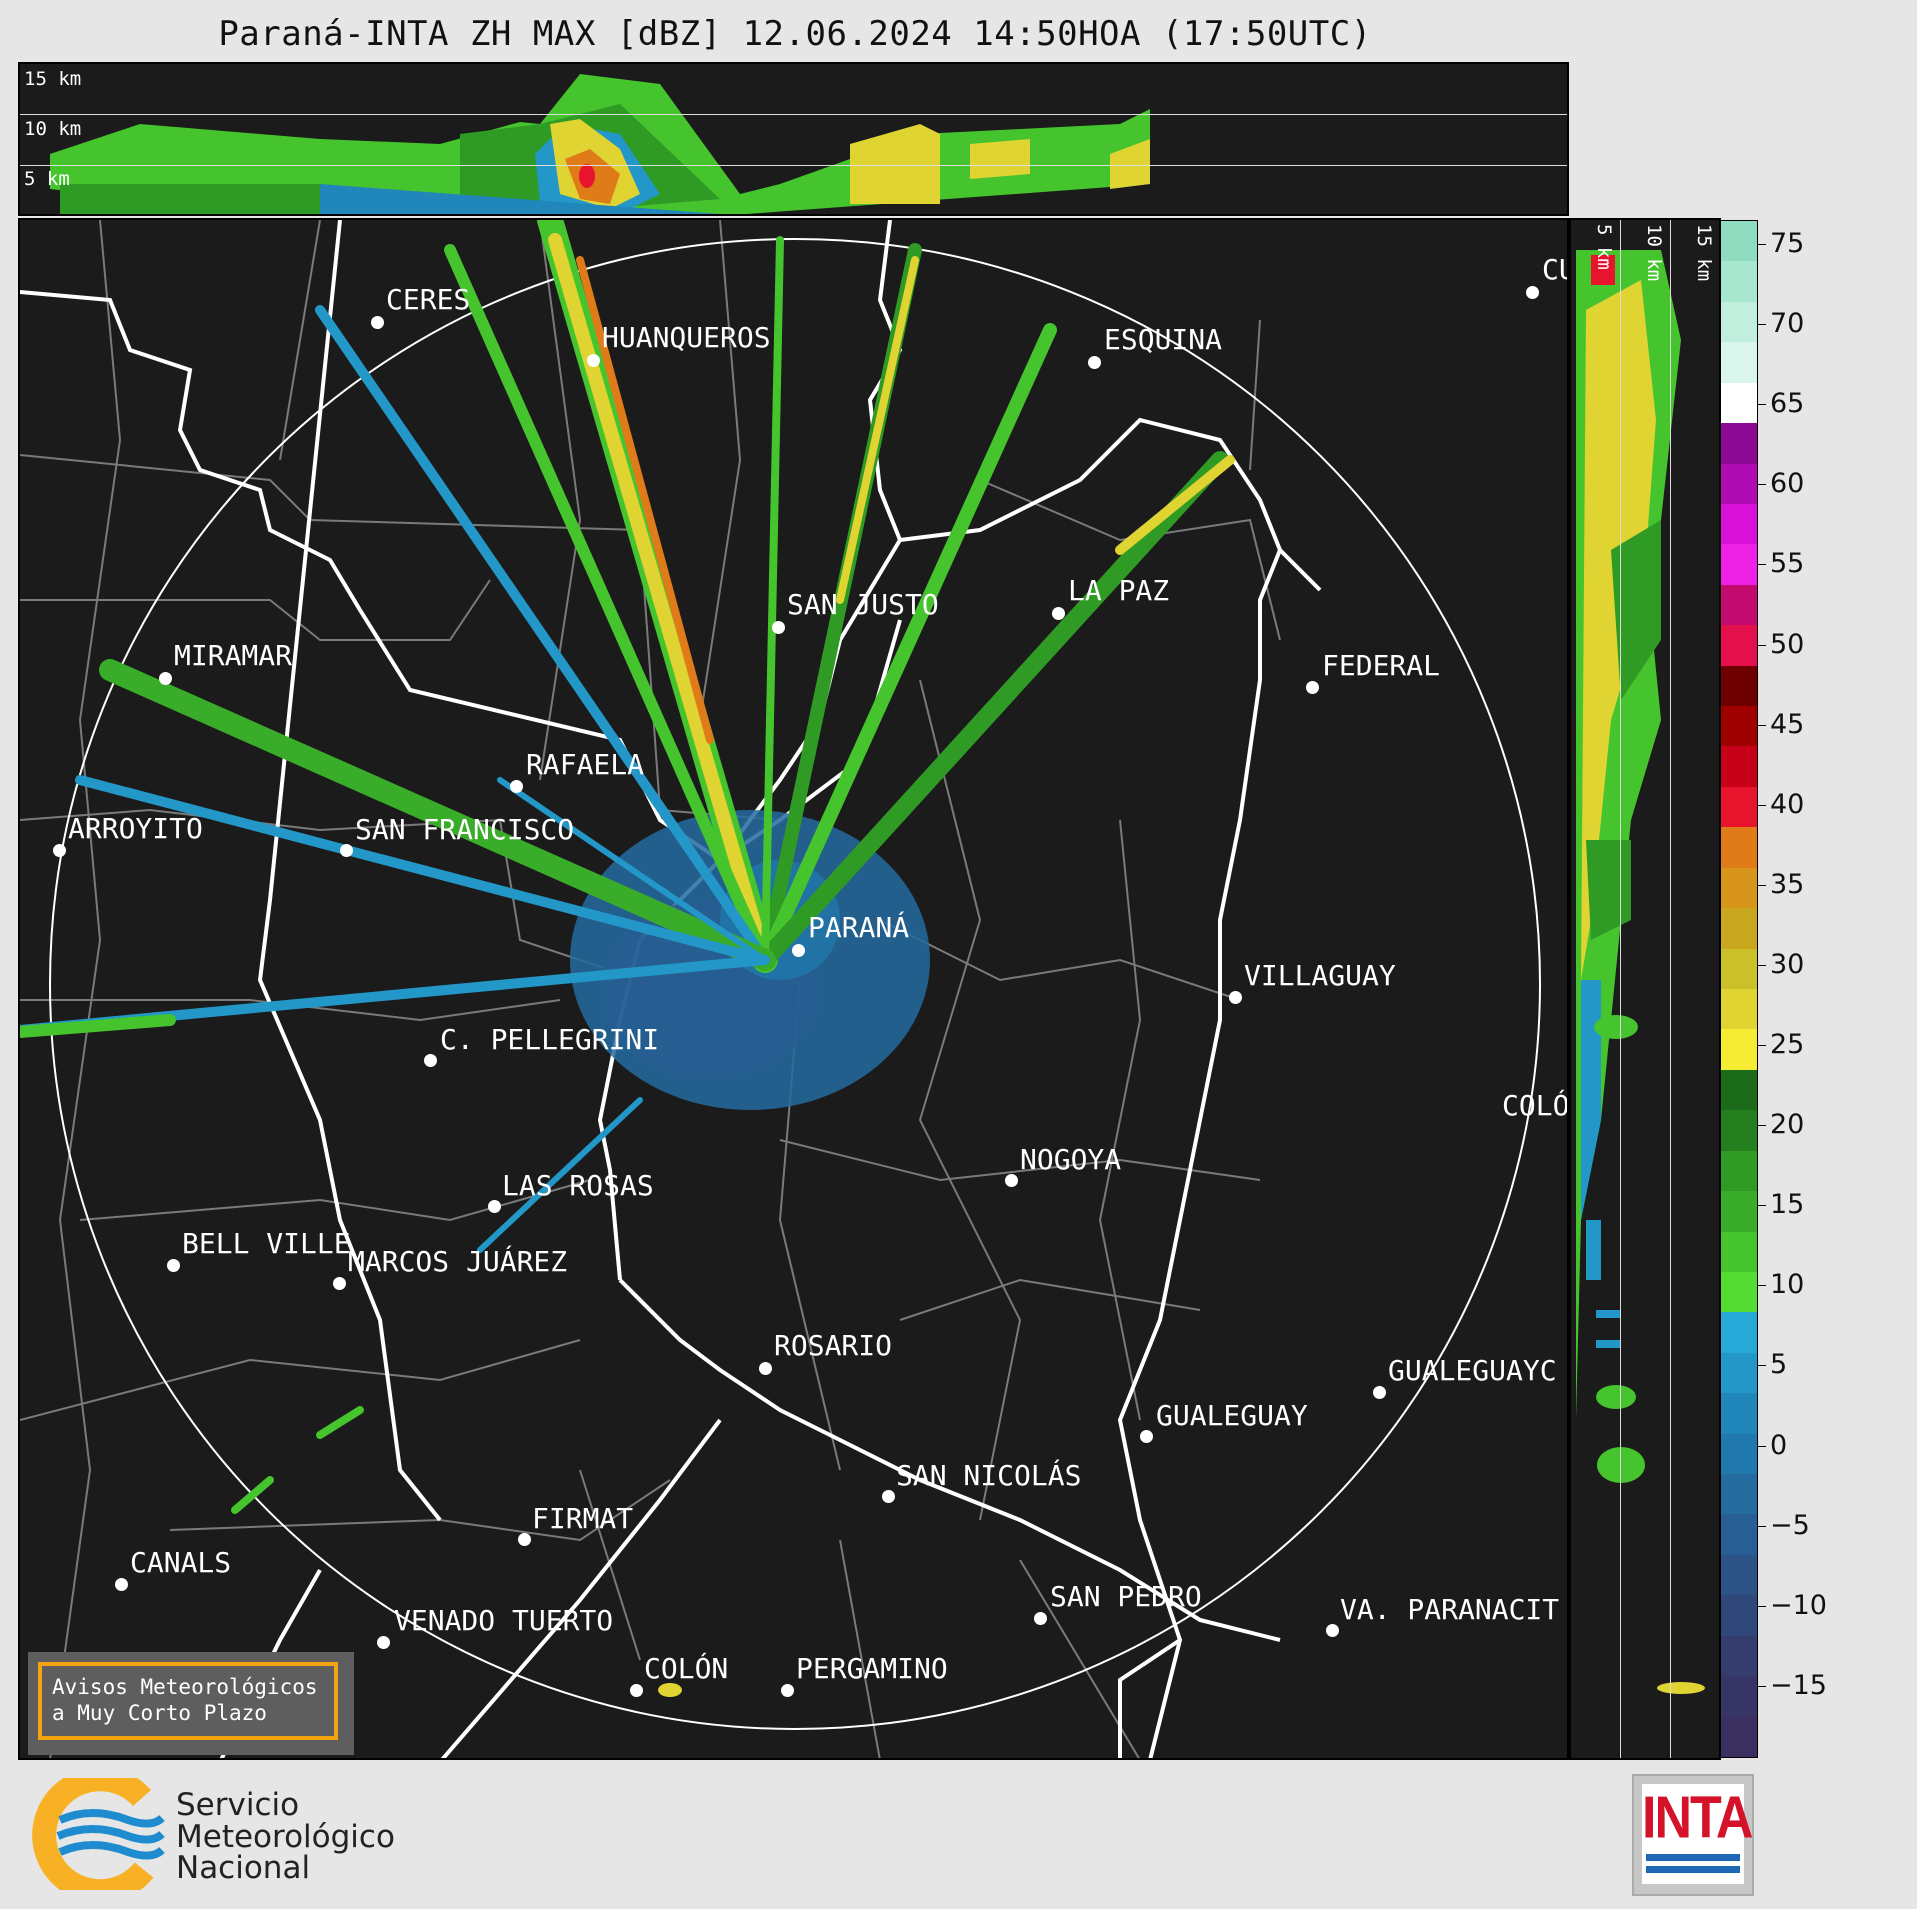  What do you see at coordinates (1232, 1415) in the screenshot?
I see `city-label-gualeguay: GUALEGUAY` at bounding box center [1232, 1415].